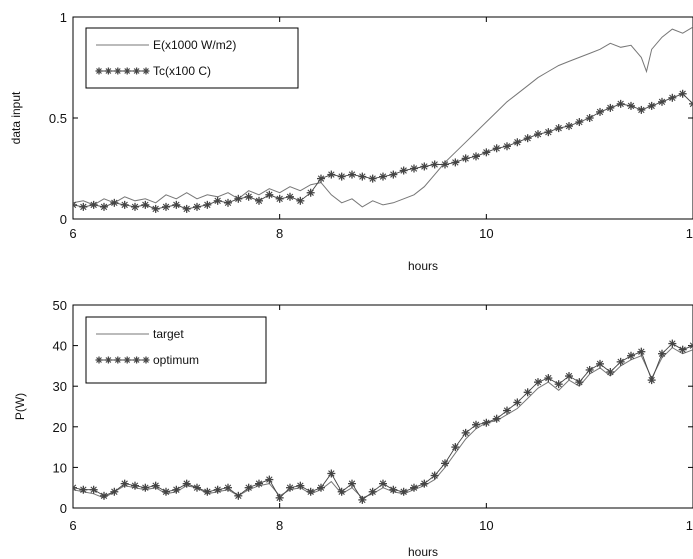 This screenshot has width=693, height=559. I want to click on x-tick-label: 10, so click(486, 525).